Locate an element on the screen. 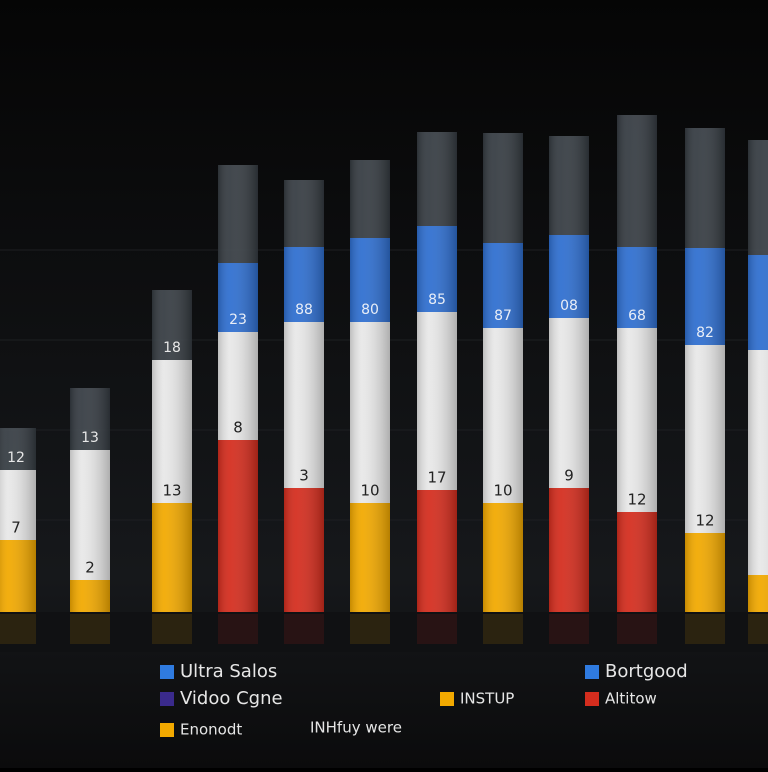 This screenshot has width=768, height=772. legend-label: Vidoo Cgne is located at coordinates (231, 698).